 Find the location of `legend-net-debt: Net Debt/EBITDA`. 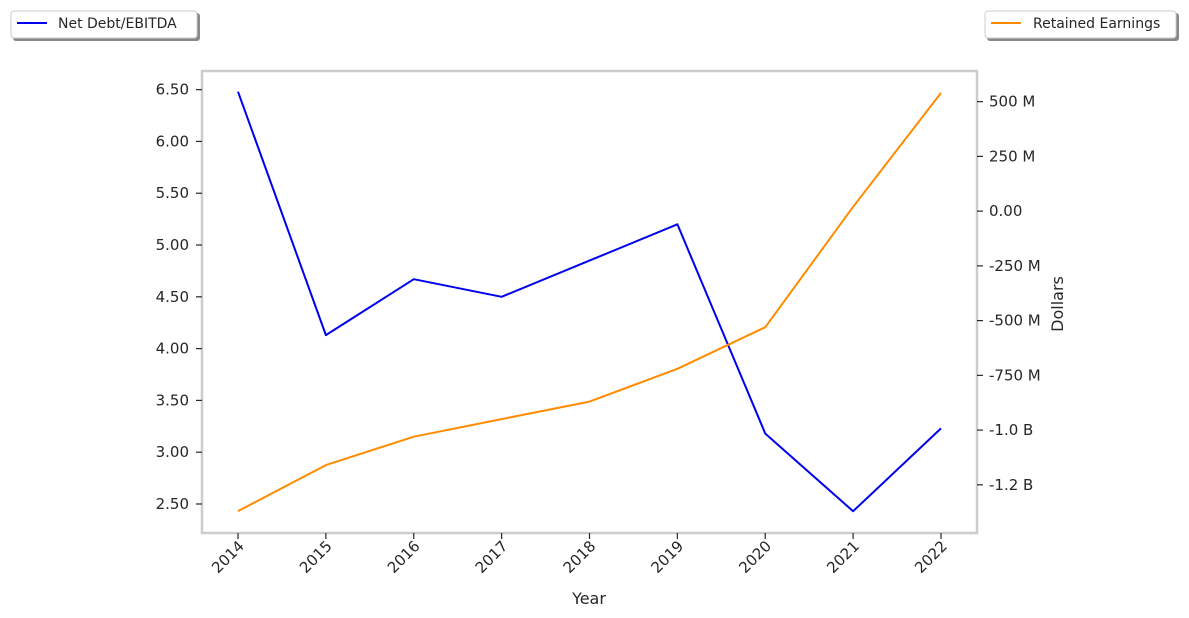

legend-net-debt: Net Debt/EBITDA is located at coordinates (105, 25).